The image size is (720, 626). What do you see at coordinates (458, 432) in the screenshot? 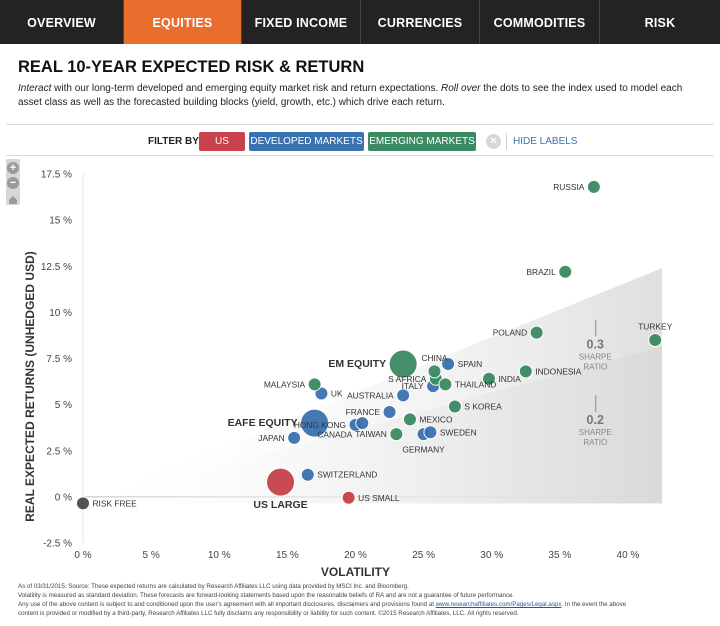
I see `point-label: SWEDEN` at bounding box center [458, 432].